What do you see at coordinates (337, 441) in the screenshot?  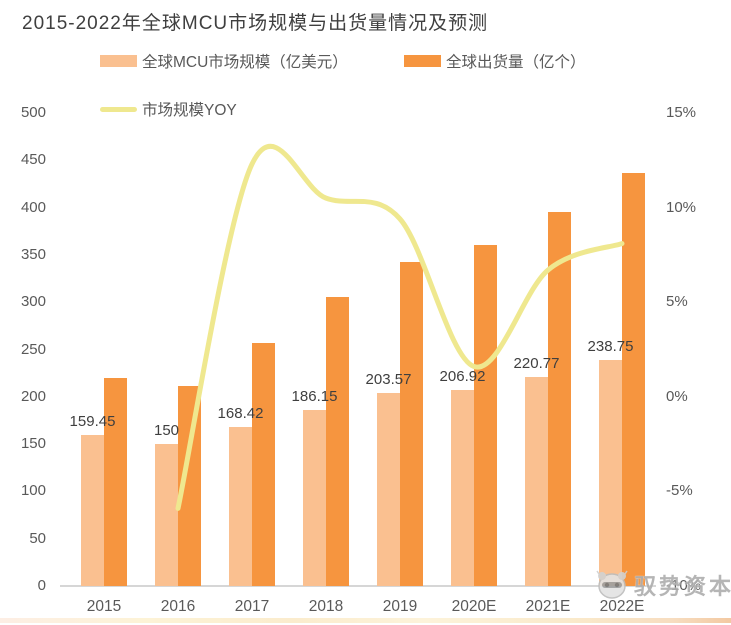 I see `bar-shipments-2018` at bounding box center [337, 441].